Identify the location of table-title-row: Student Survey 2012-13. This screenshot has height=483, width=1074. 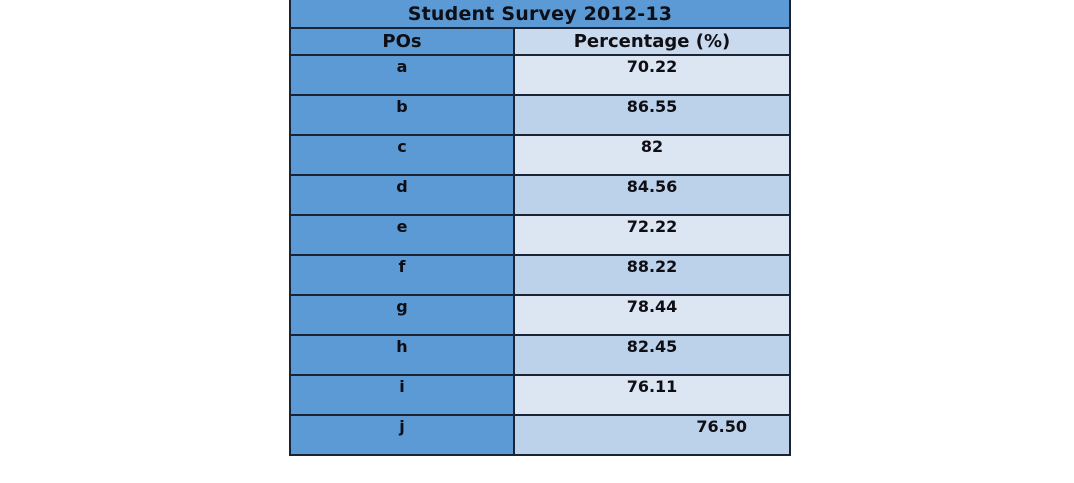
(540, 14).